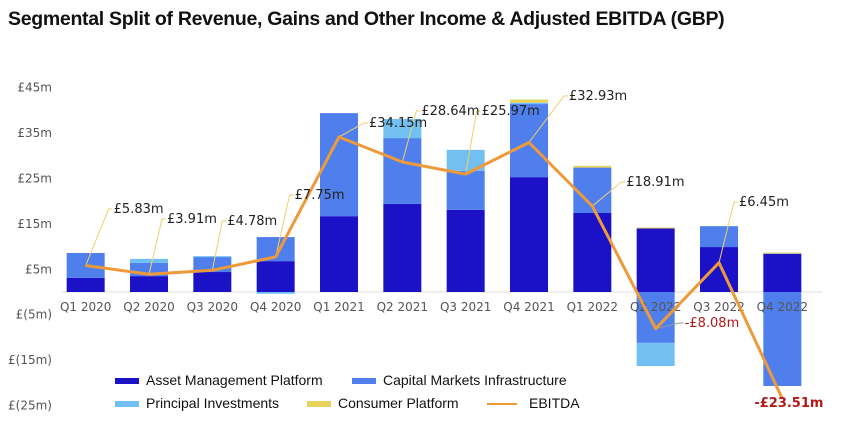 The height and width of the screenshot is (443, 850). I want to click on data-label: £3.91m, so click(192, 219).